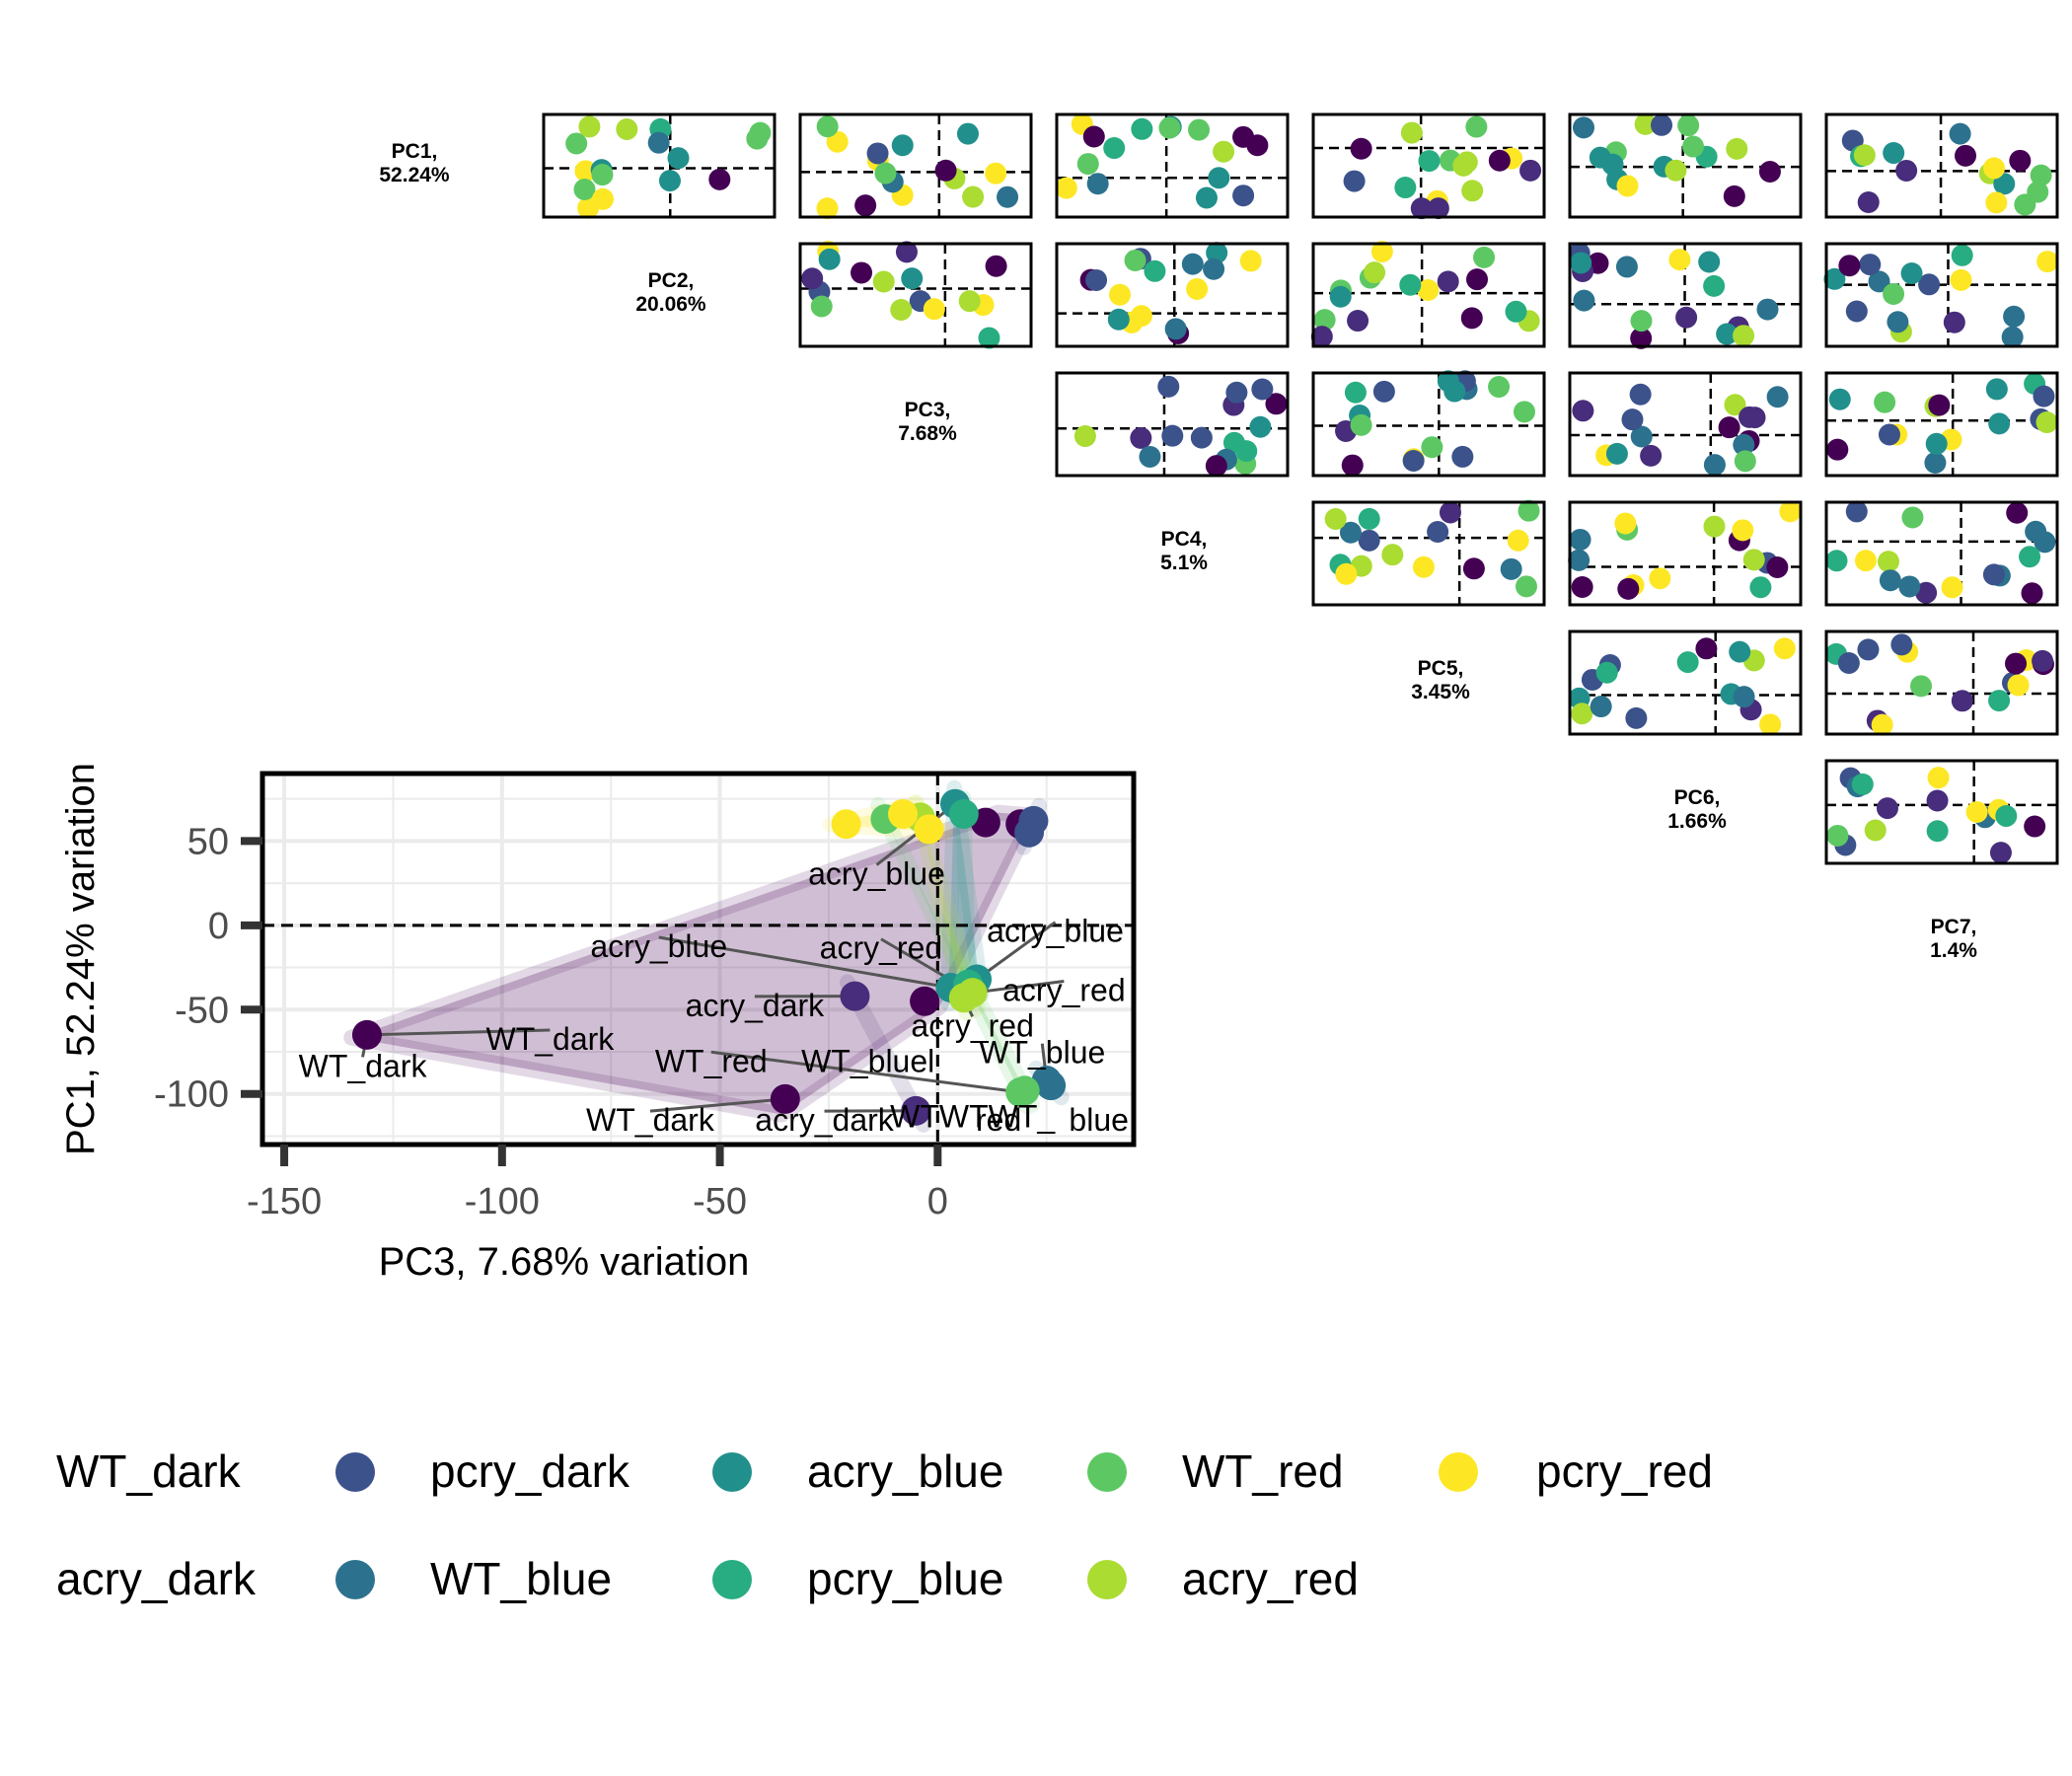 The height and width of the screenshot is (1776, 2072). I want to click on point-label: acry_dark, so click(756, 1006).